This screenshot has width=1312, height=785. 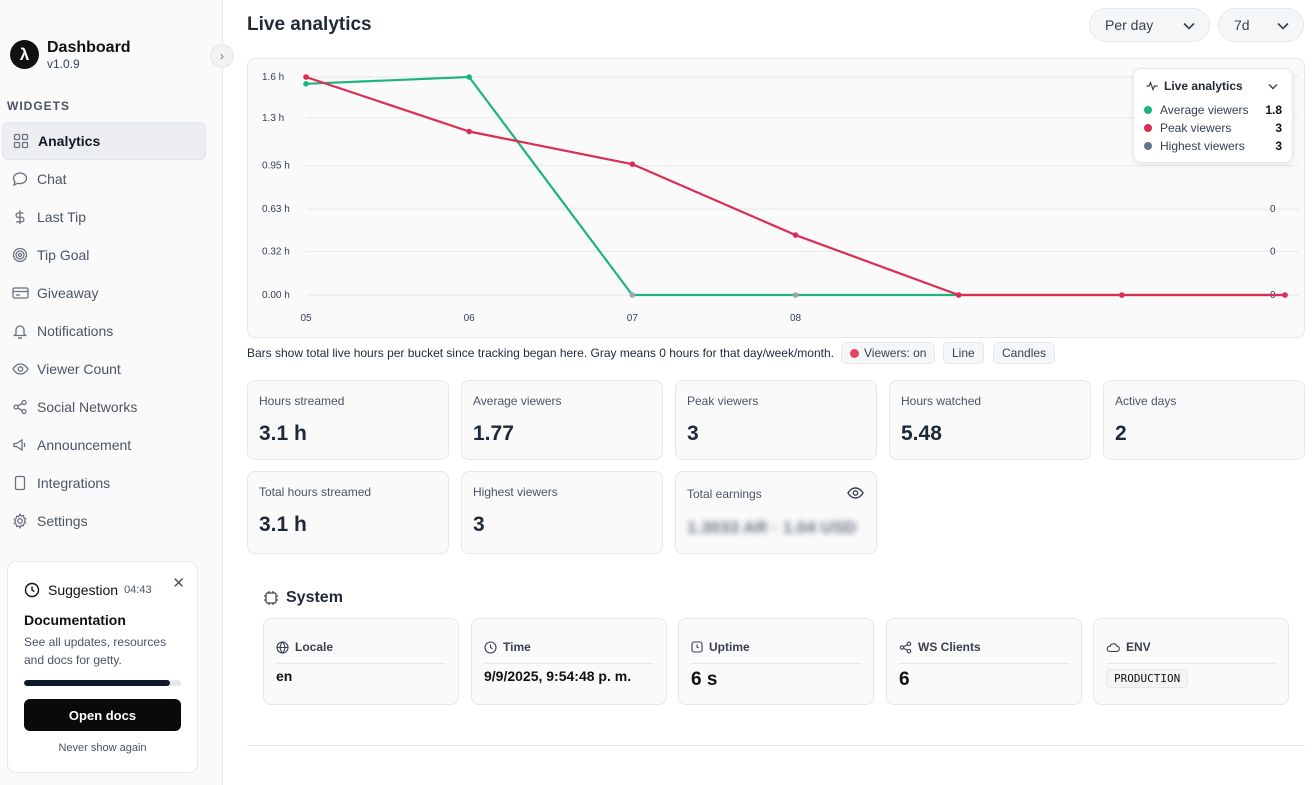 What do you see at coordinates (84, 445) in the screenshot?
I see `sidebar-item-label: Announcement` at bounding box center [84, 445].